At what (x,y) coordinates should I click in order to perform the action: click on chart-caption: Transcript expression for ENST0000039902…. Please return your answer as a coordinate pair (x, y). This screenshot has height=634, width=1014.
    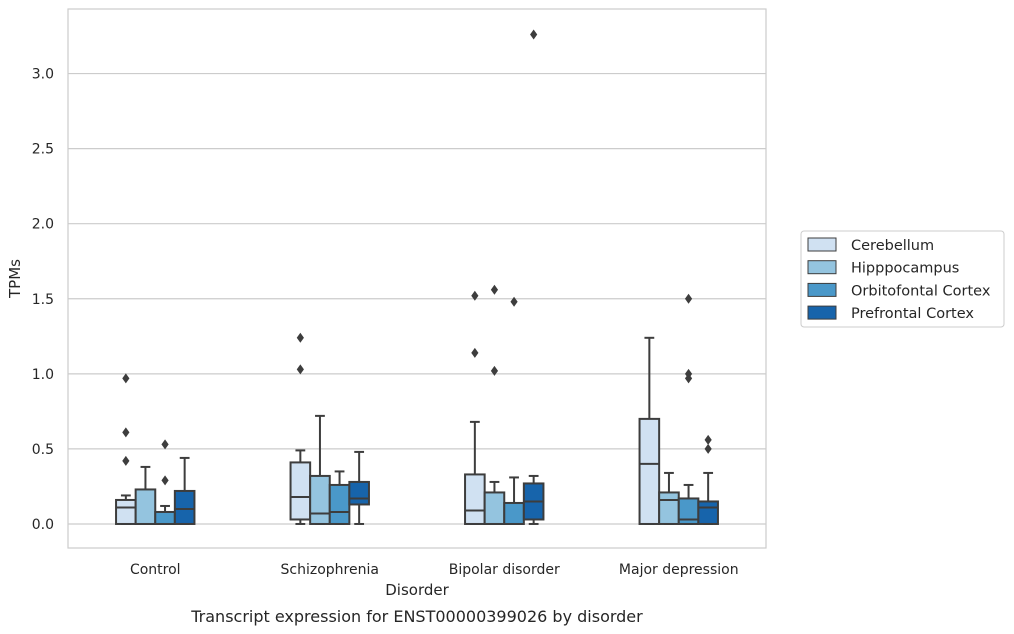
    Looking at the image, I should click on (416, 616).